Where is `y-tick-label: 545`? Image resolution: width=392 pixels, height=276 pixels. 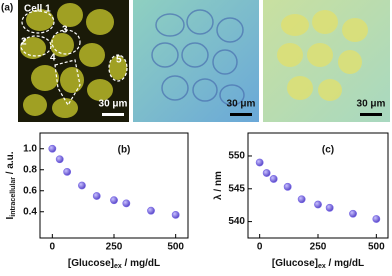
y-tick-label: 545 is located at coordinates (236, 188).